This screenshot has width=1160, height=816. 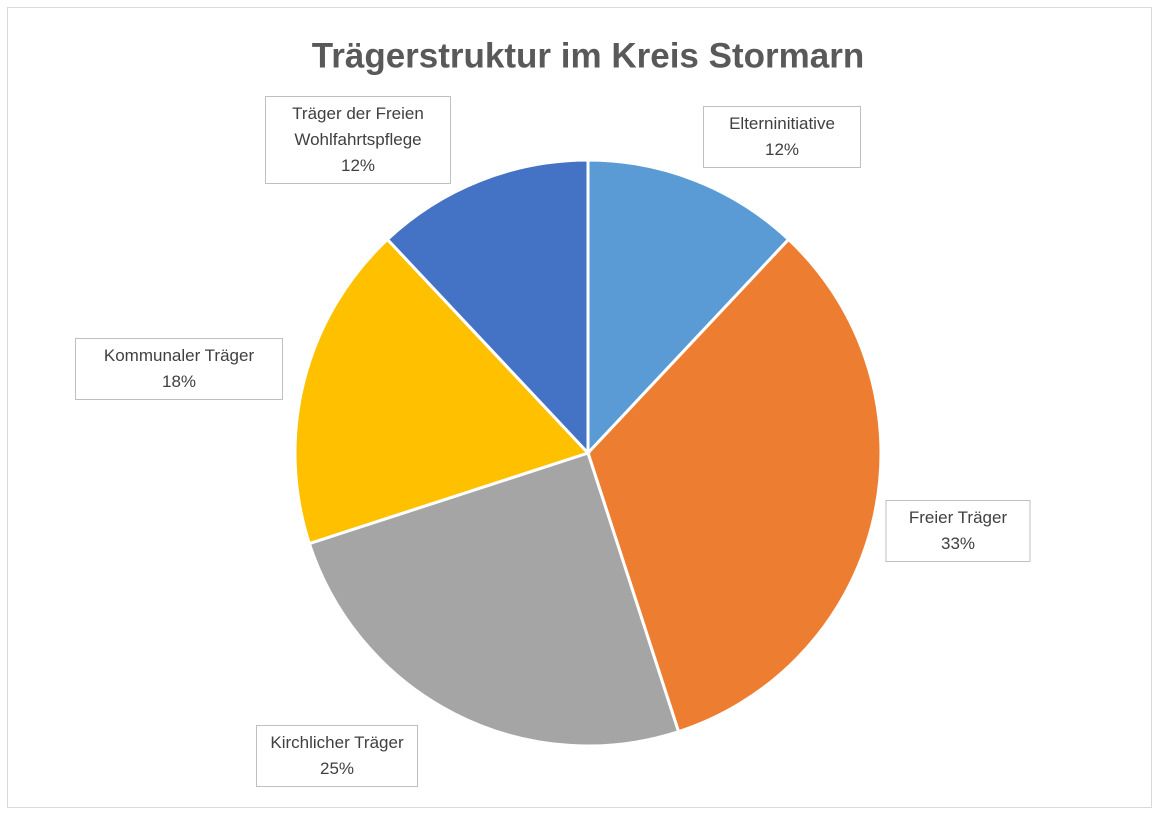 What do you see at coordinates (179, 369) in the screenshot?
I see `data-label: Kommunaler Träger 18%` at bounding box center [179, 369].